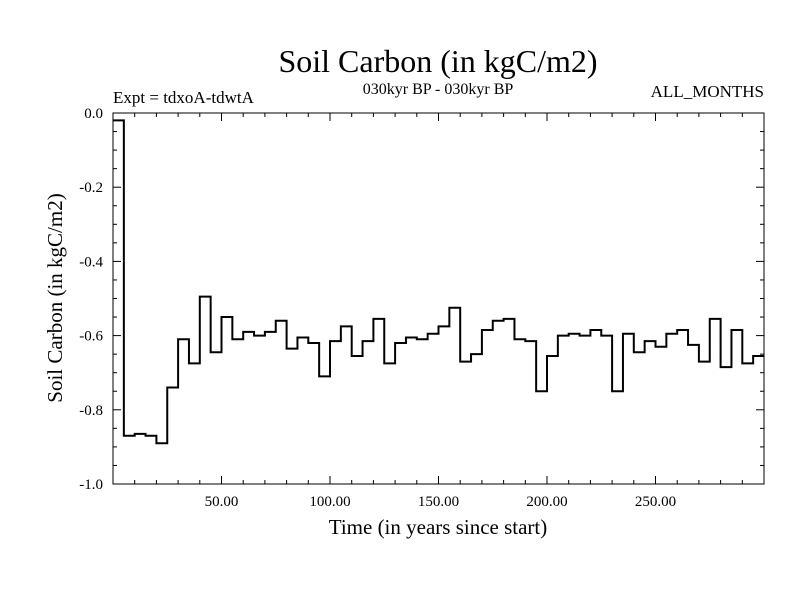 This screenshot has height=600, width=800. I want to click on chart-subtitle: 030kyr BP - 030kyr BP, so click(438, 89).